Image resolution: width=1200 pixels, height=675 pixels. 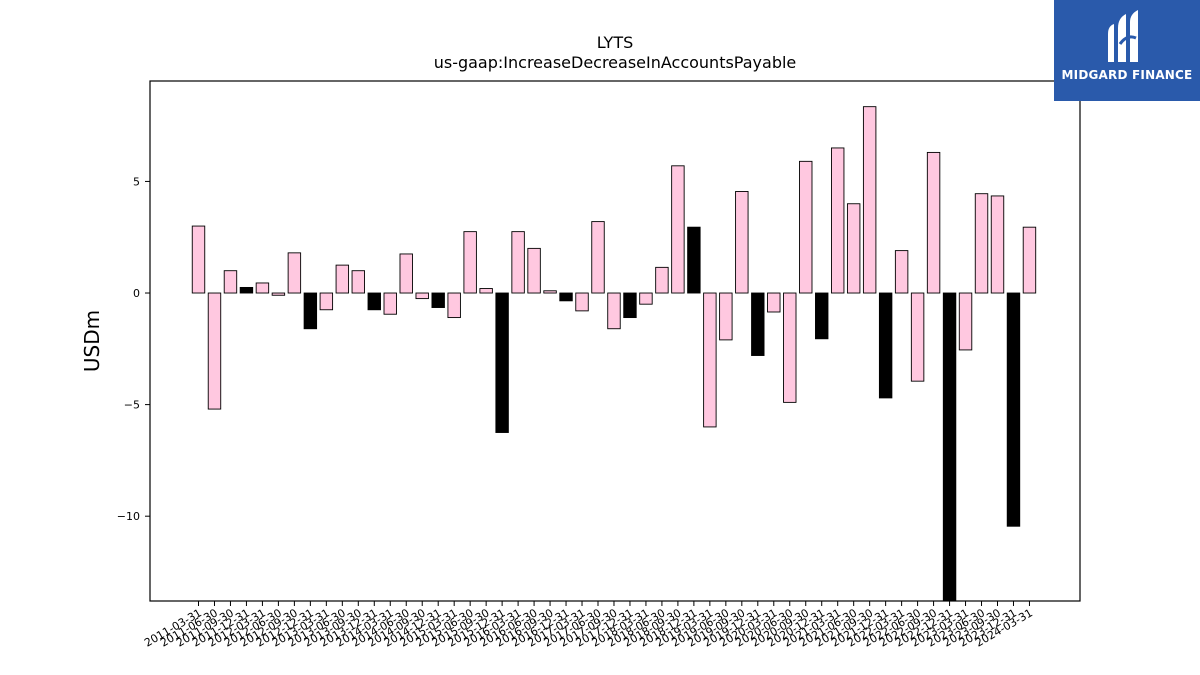 I want to click on y-axis-label: USDm, so click(x=92, y=341).